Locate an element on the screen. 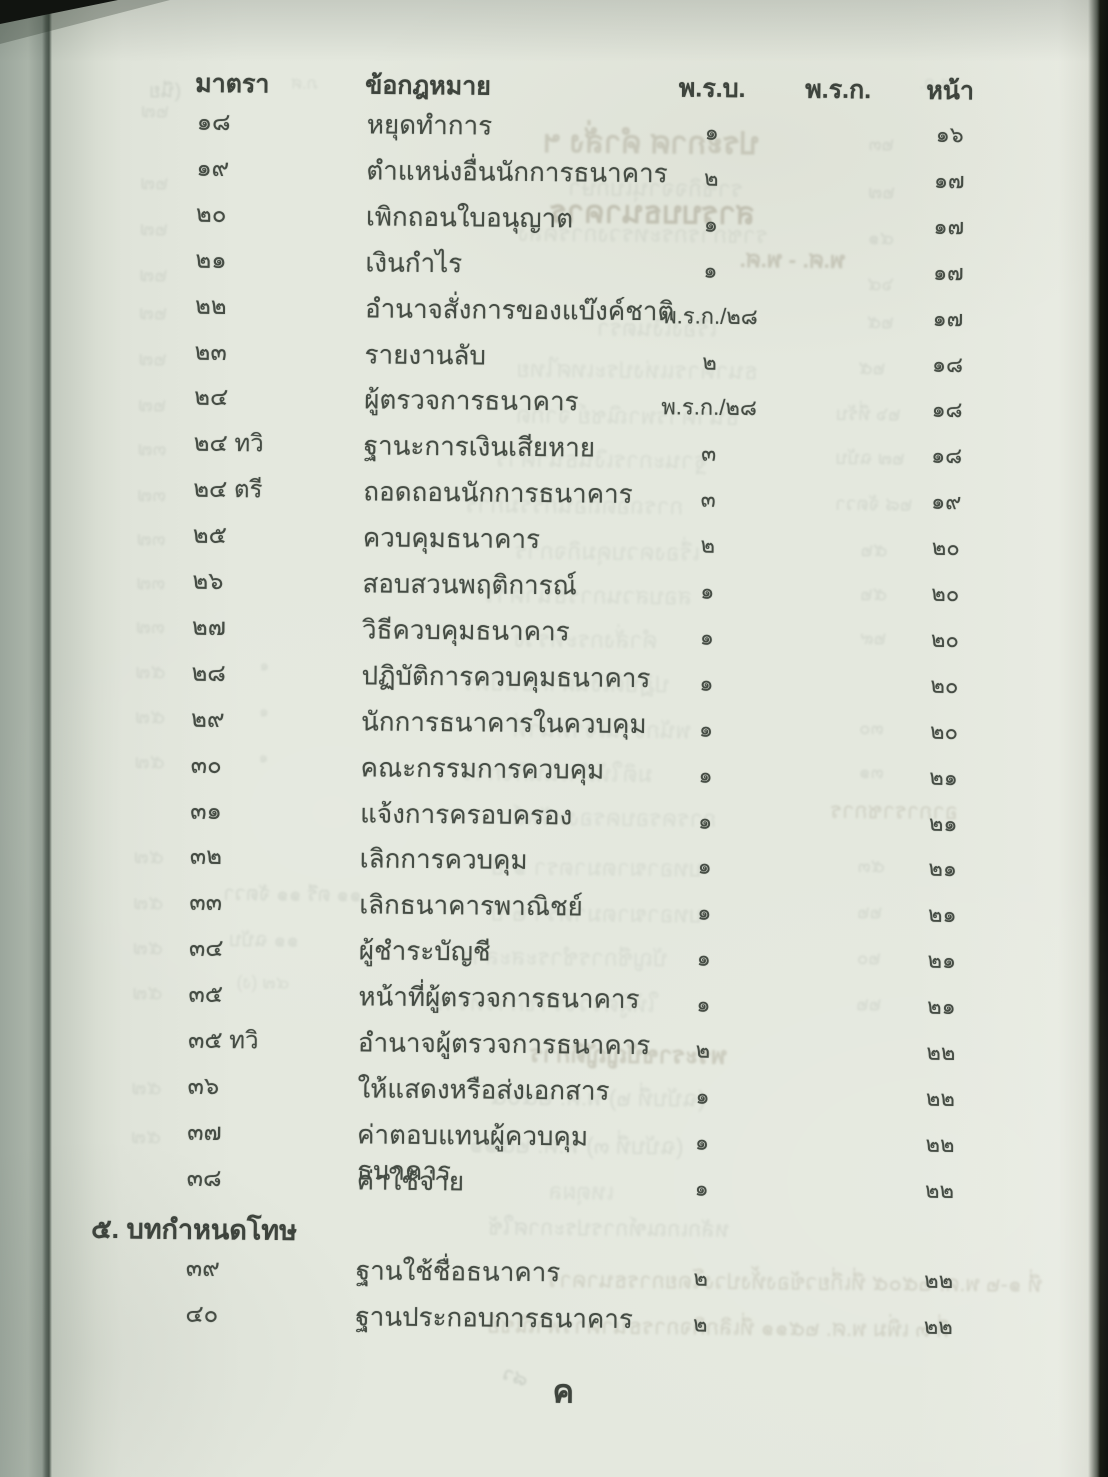 The image size is (1108, 1477). cell-law: ผู้ตรวจการธนาคาร is located at coordinates (471, 400).